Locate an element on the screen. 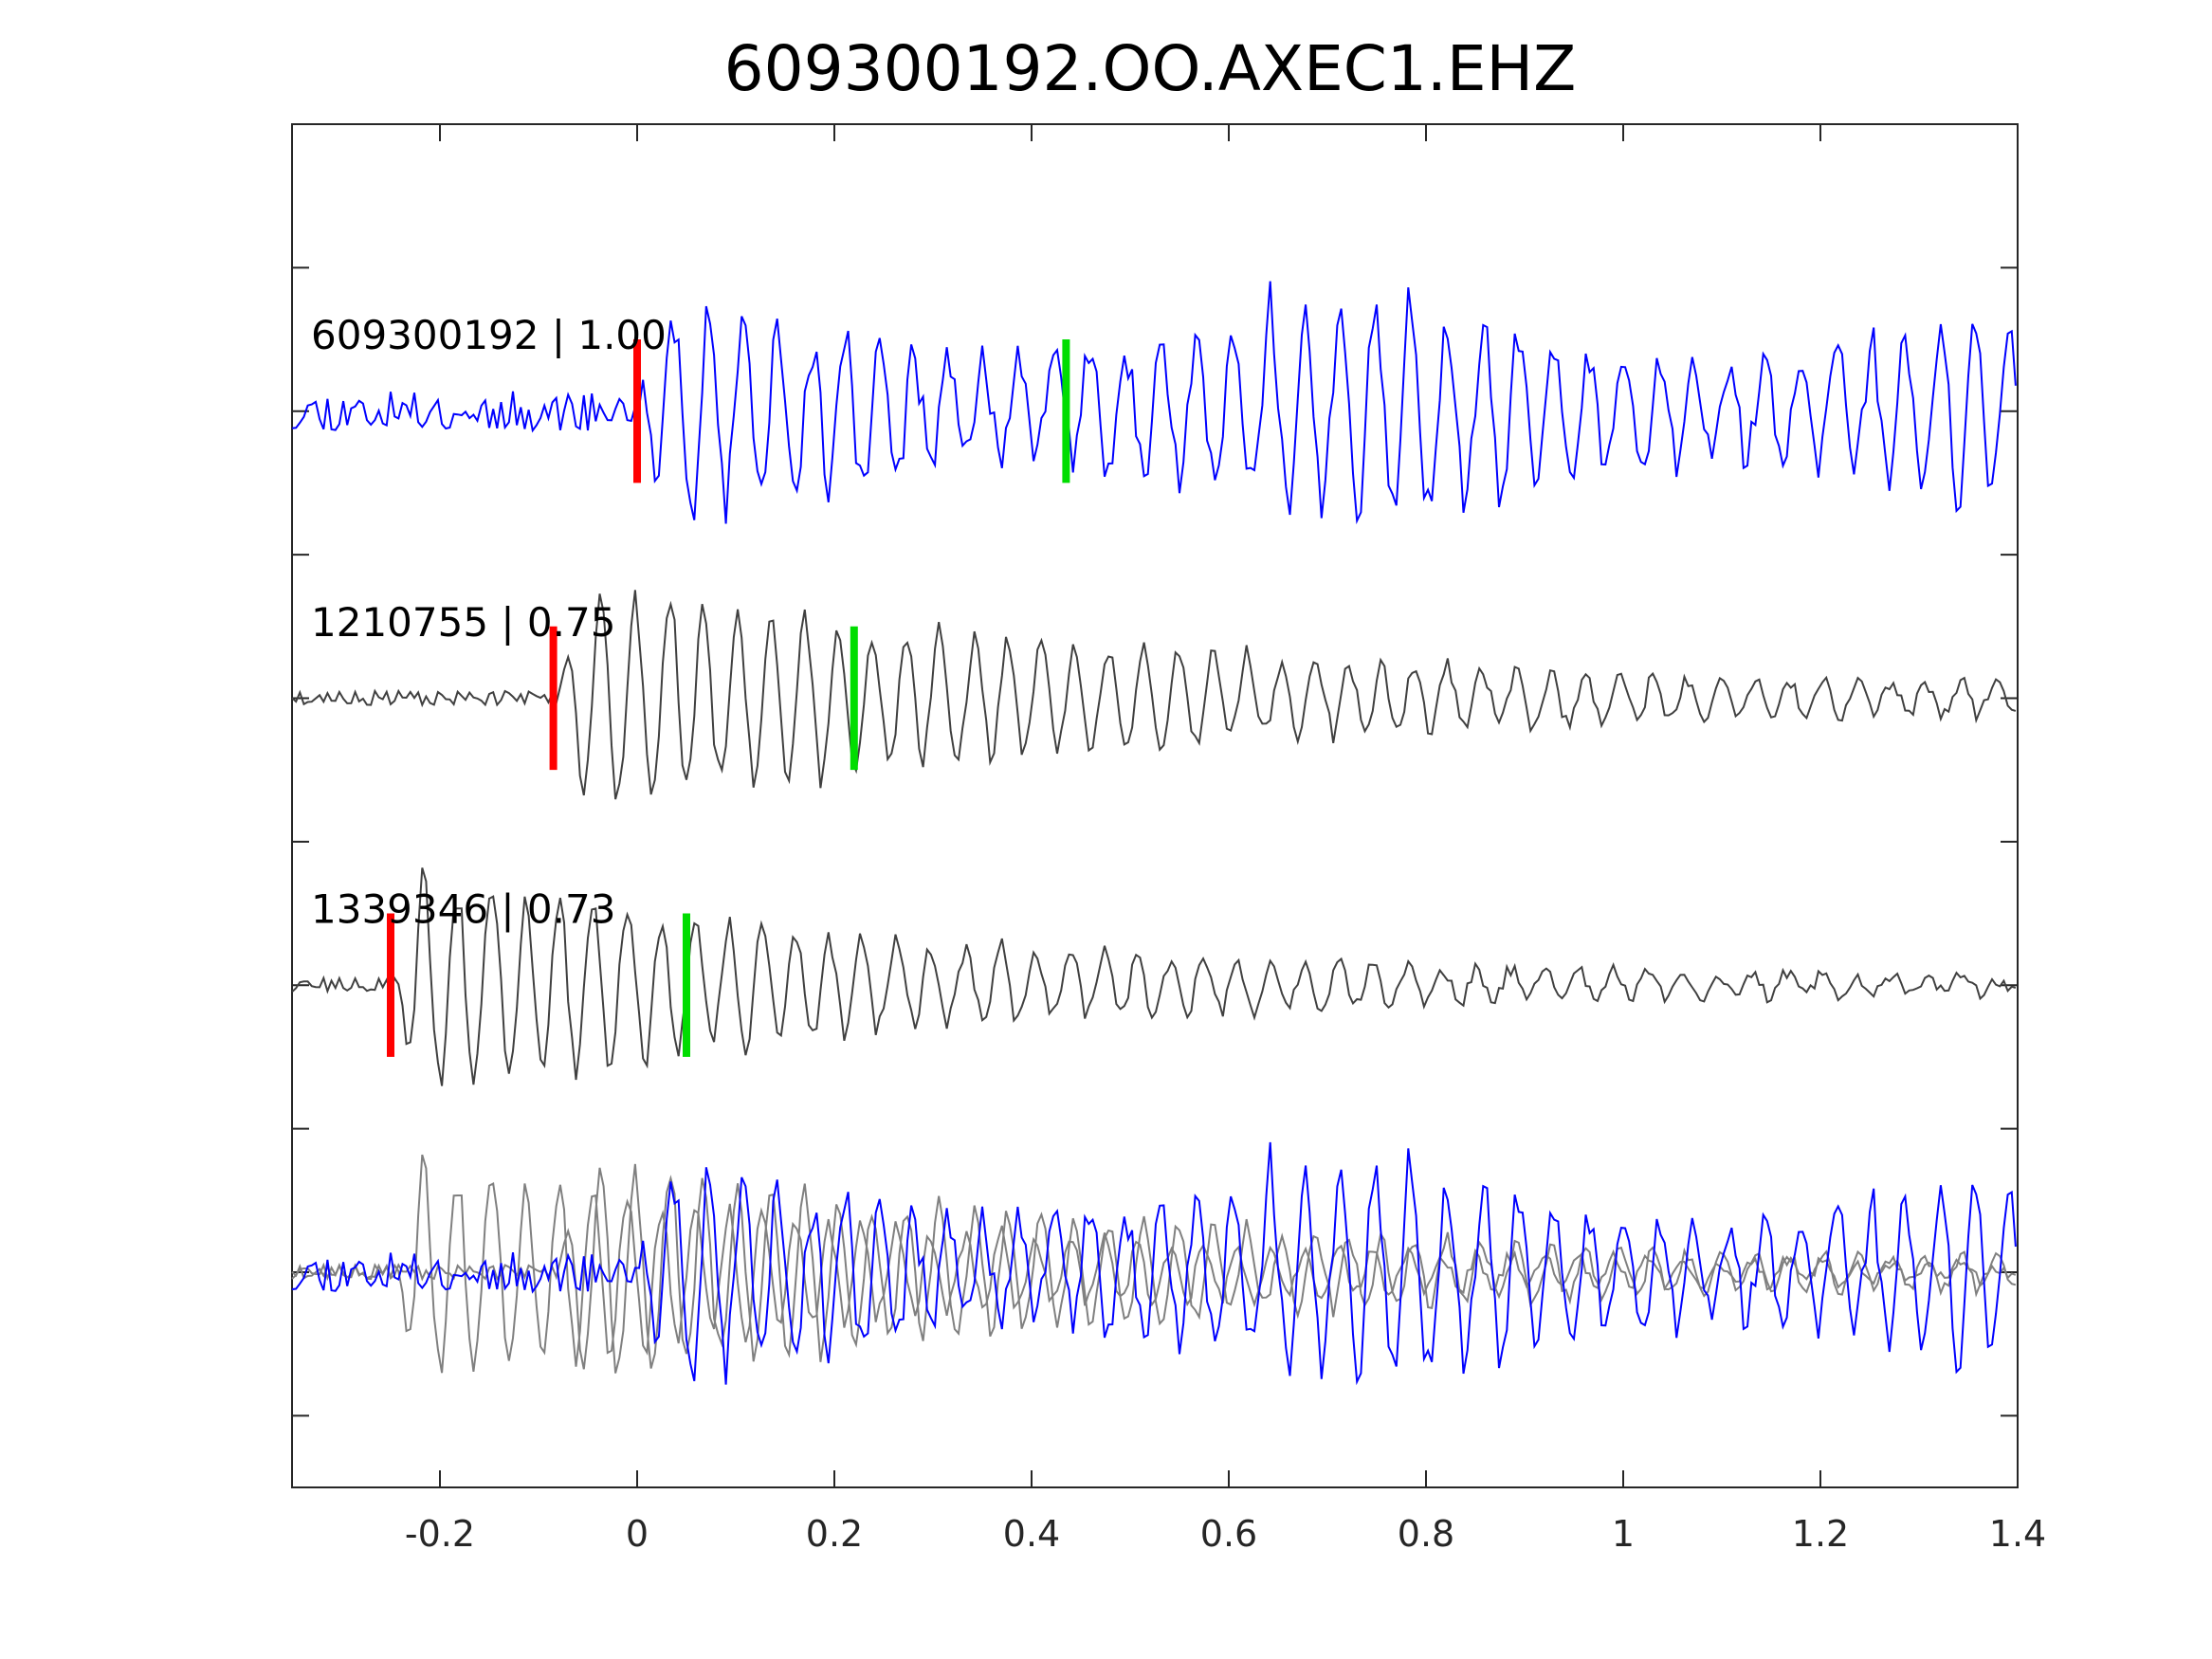 This screenshot has height=1659, width=2212. x-tick-label-1: 0 is located at coordinates (637, 1534).